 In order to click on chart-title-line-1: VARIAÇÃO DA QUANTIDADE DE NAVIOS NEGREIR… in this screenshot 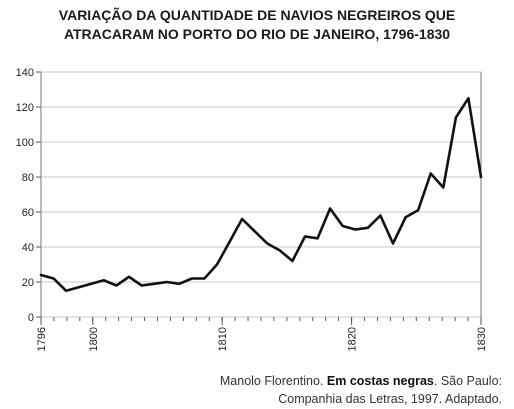, I will do `click(257, 15)`.